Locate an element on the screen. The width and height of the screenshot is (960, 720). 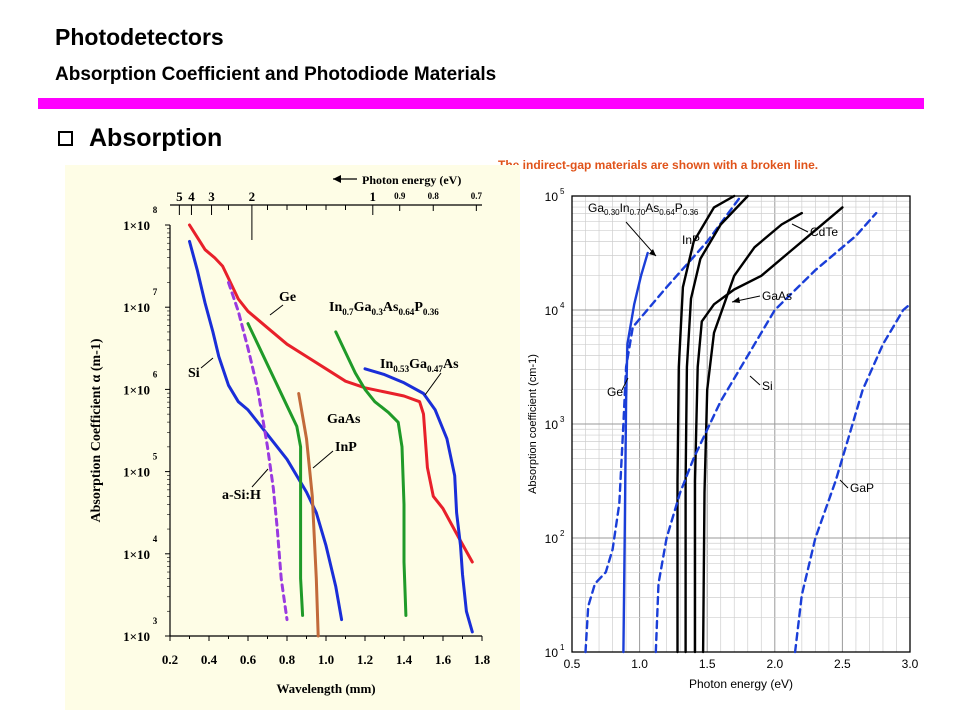
right-label-gaas: GaAs is located at coordinates (777, 296).